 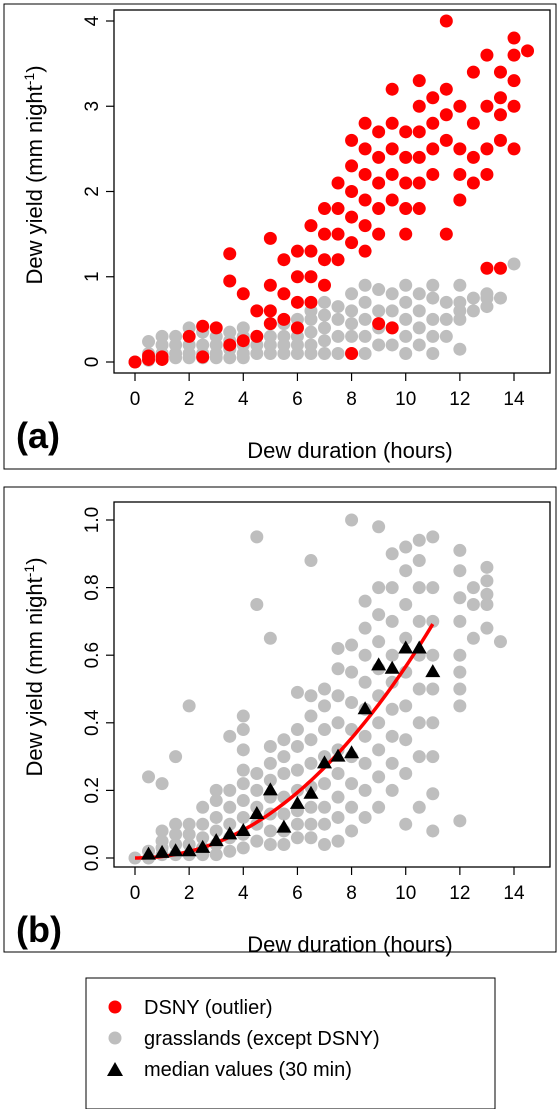 I want to click on panel-a-x-tick-label: 6, so click(x=297, y=399).